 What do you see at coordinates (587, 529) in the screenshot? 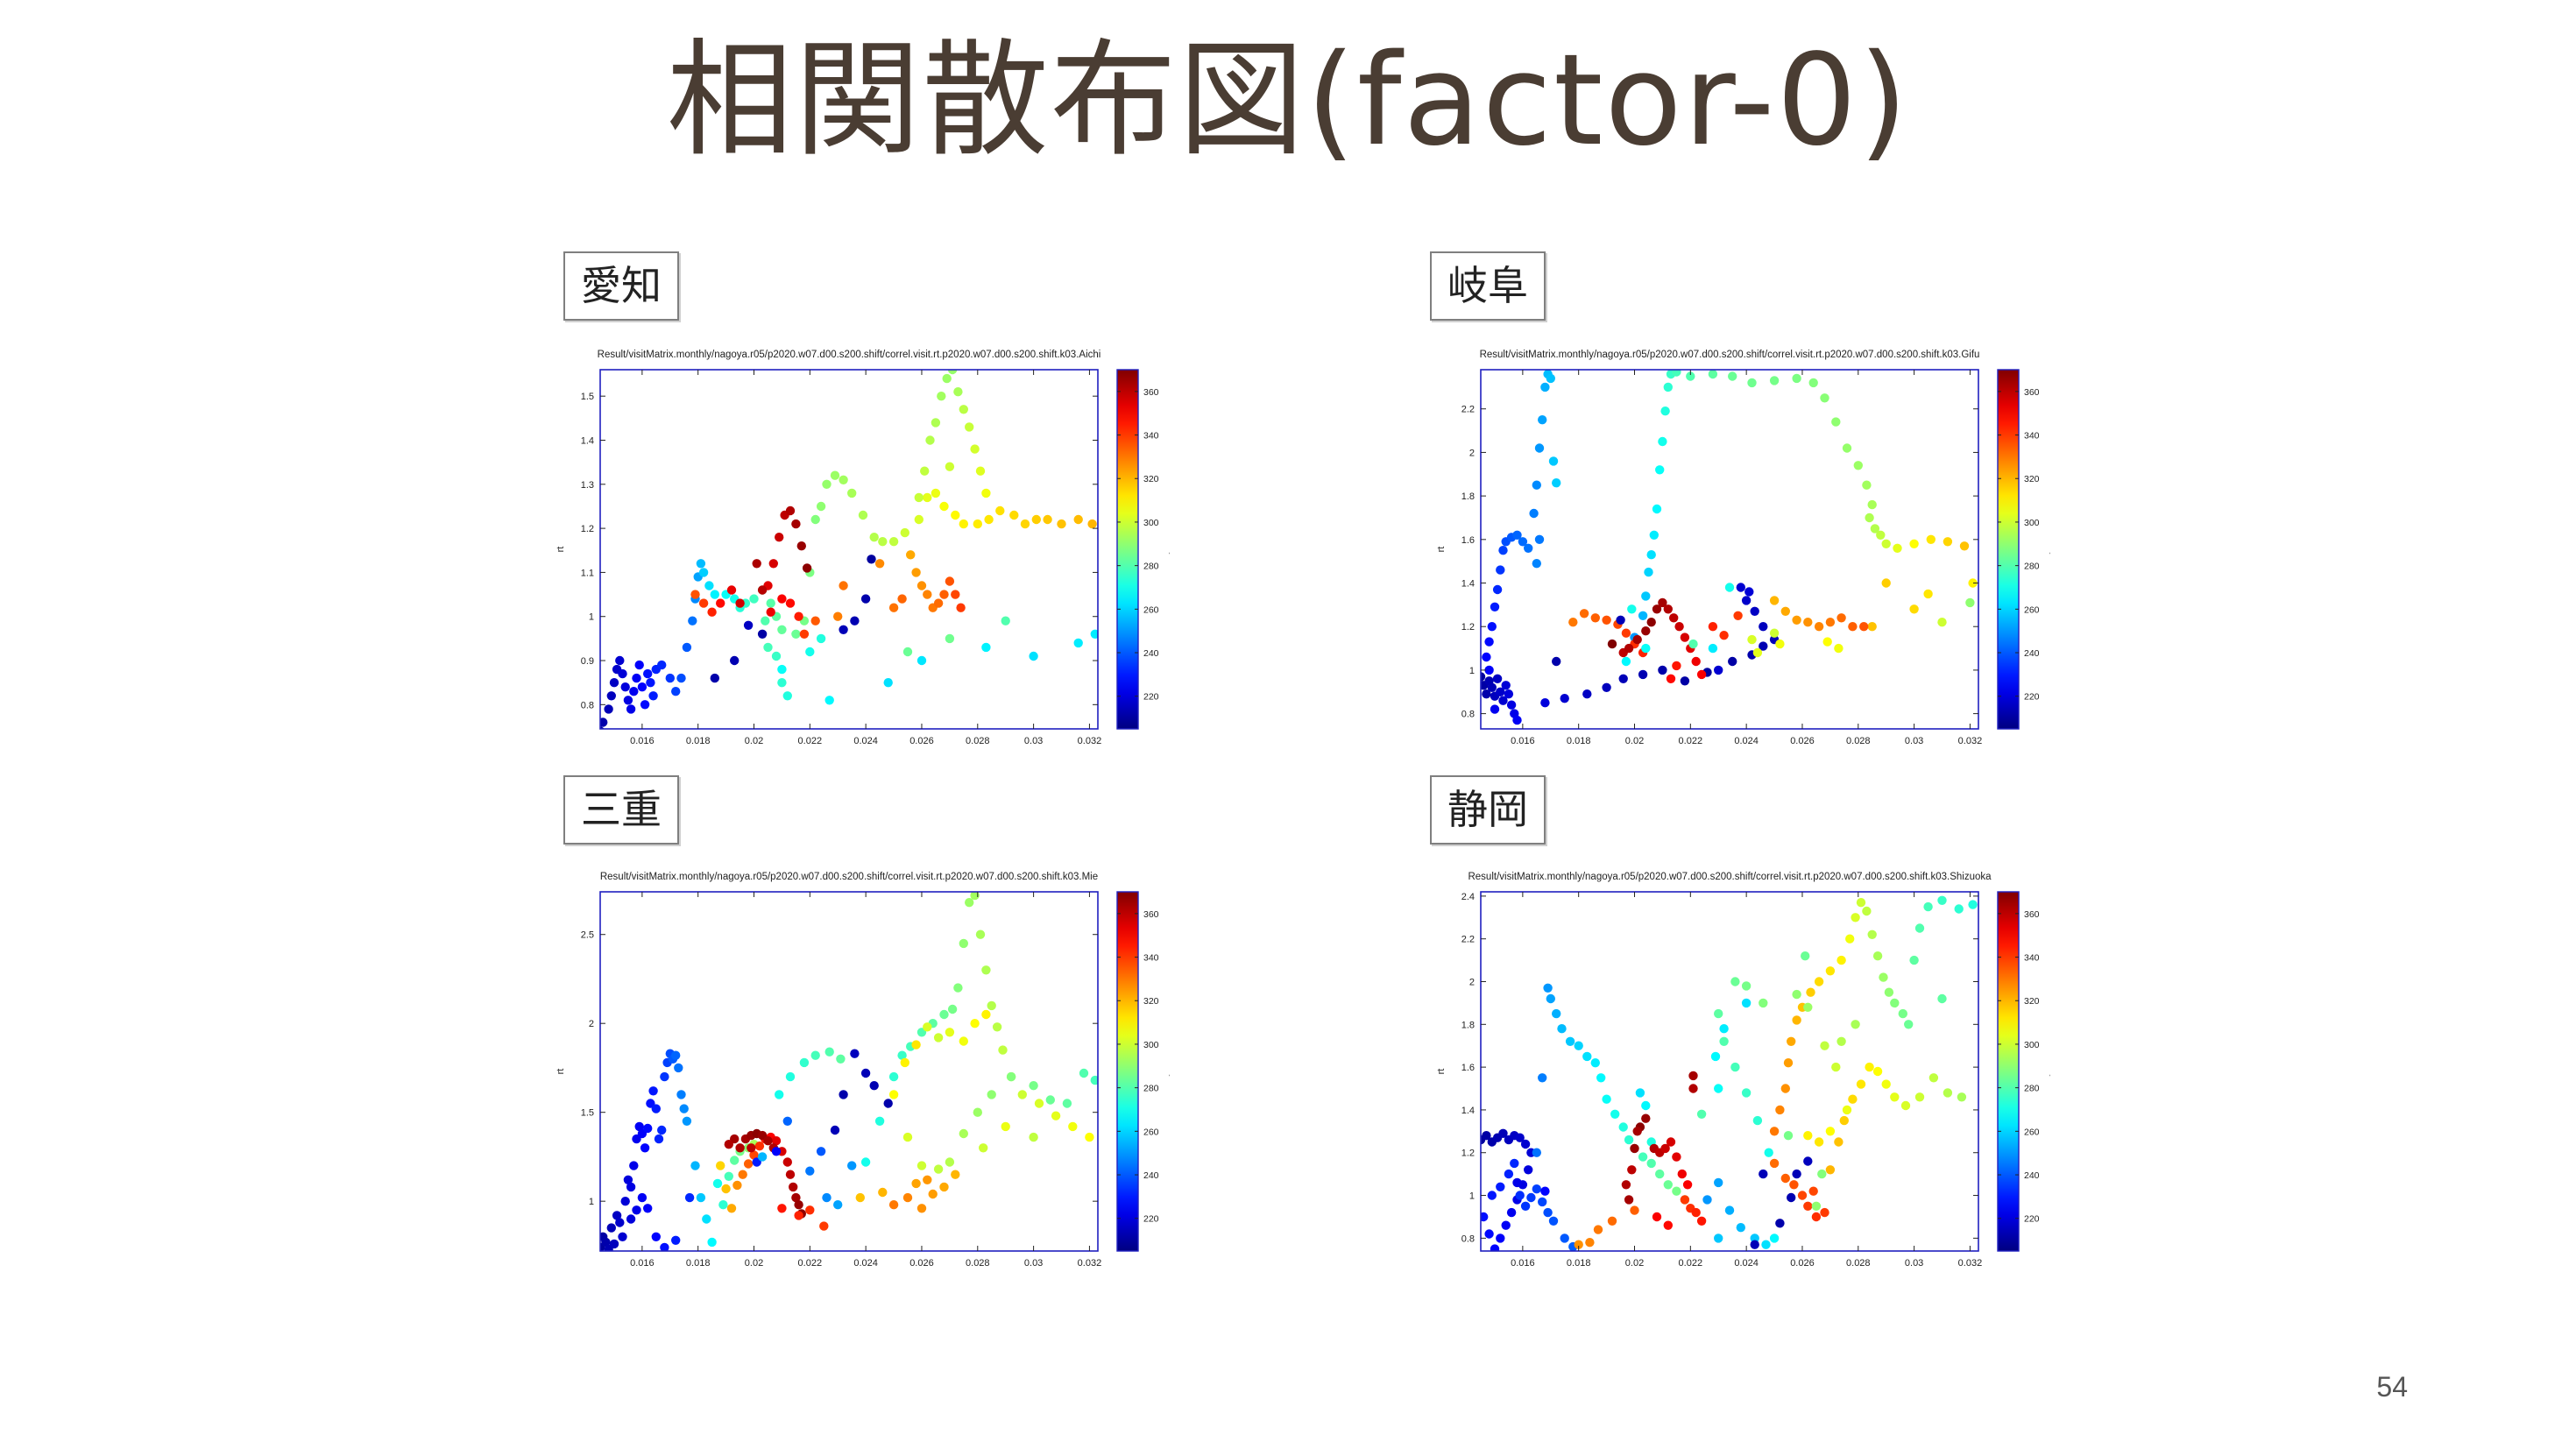
I see `y-tick-label: 1.2` at bounding box center [587, 529].